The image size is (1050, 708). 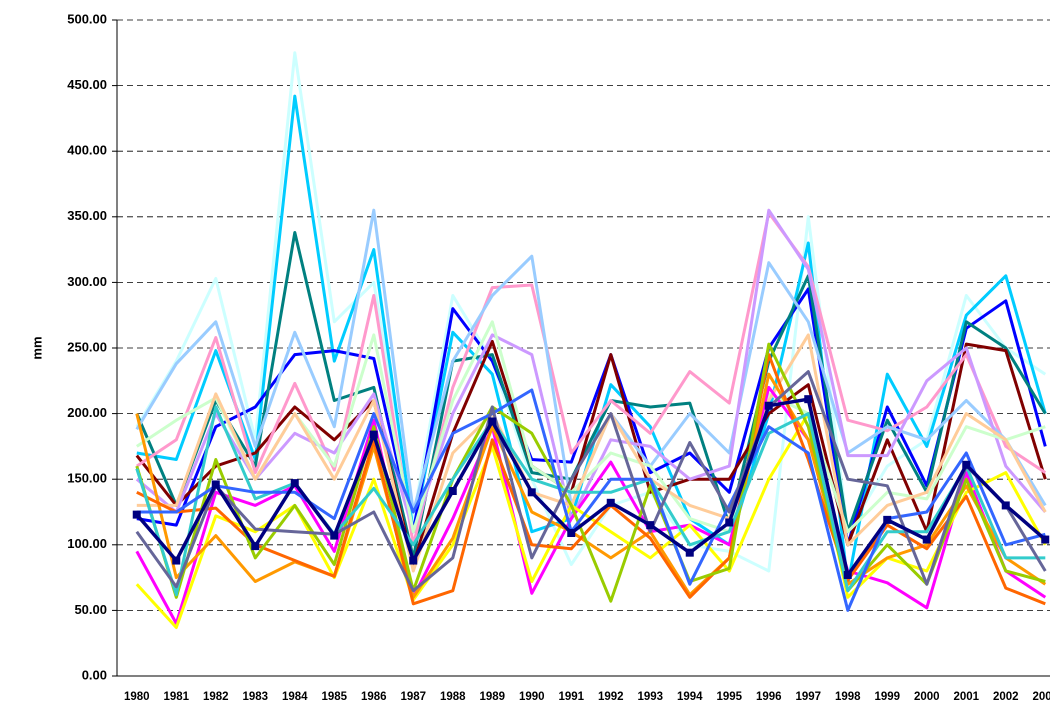 I want to click on x-tick-label: 1981, so click(x=176, y=697).